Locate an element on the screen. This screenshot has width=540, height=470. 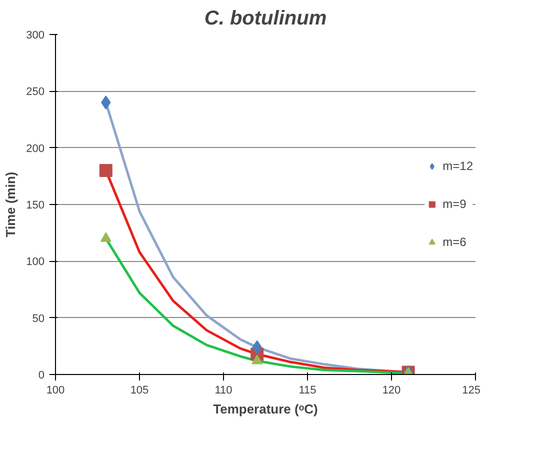
y-tick-label: 150 is located at coordinates (35, 206).